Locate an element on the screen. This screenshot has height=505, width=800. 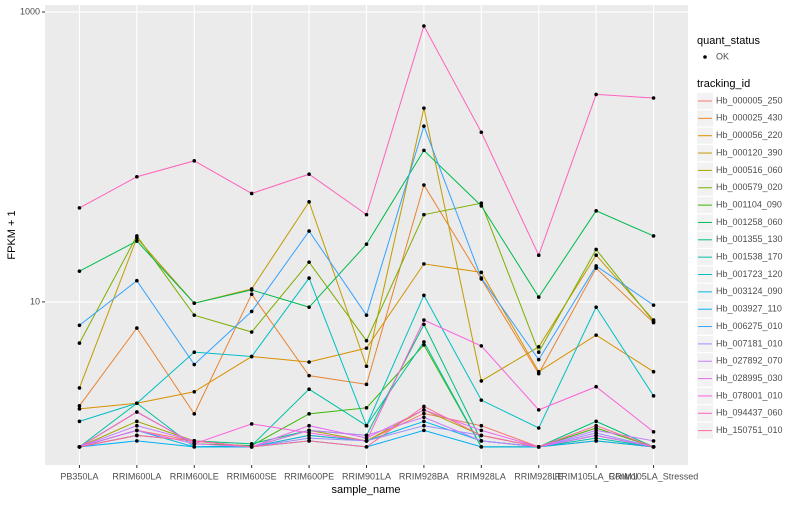
legend-label: Hb_000120_390 is located at coordinates (749, 152).